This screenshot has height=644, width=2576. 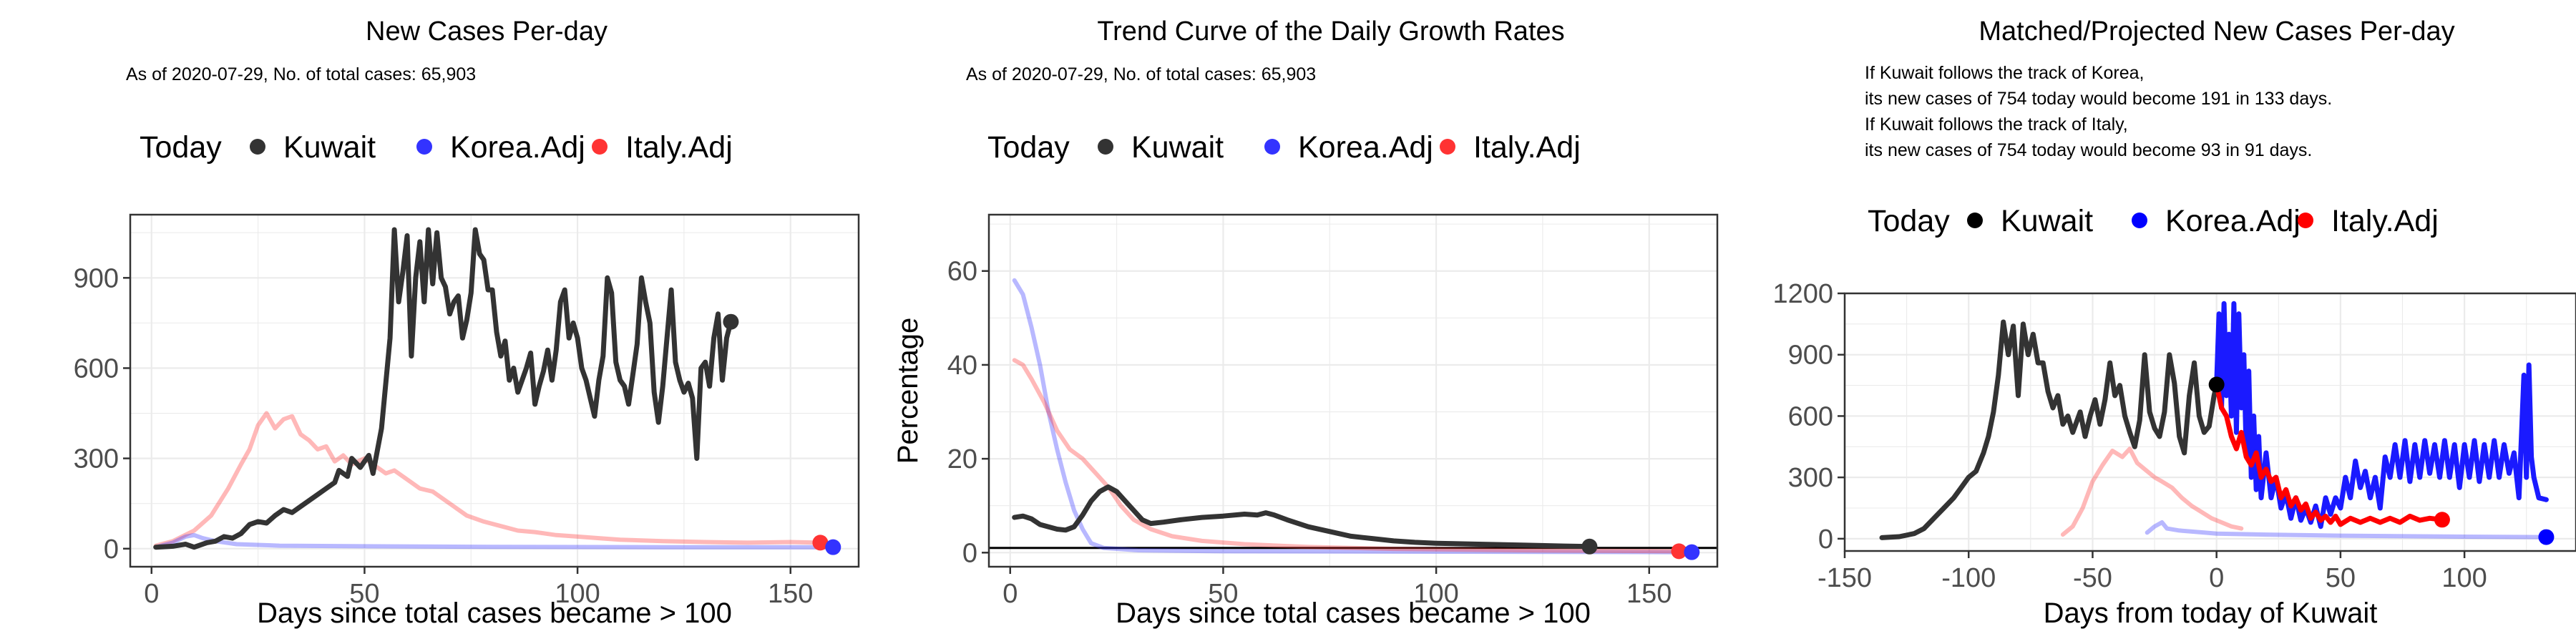 What do you see at coordinates (1845, 578) in the screenshot?
I see `x-tick-label: -150` at bounding box center [1845, 578].